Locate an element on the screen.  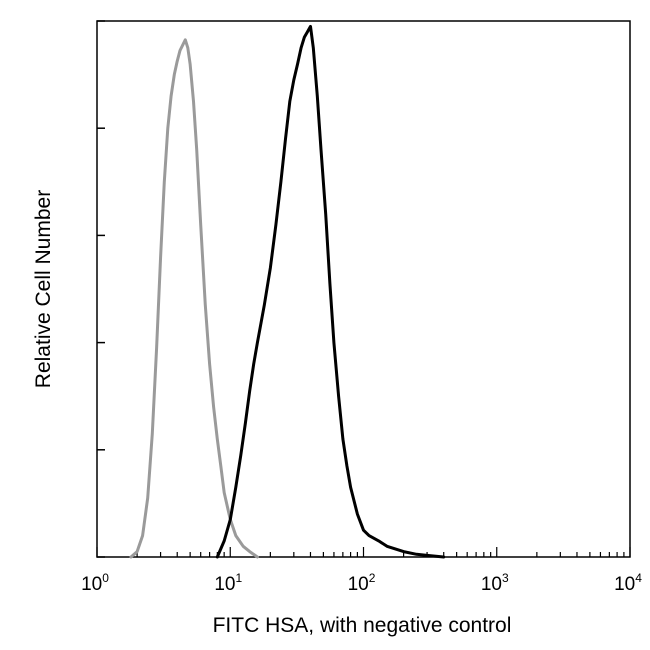
x-tick-label-4: 10⁴ is located at coordinates (628, 583).